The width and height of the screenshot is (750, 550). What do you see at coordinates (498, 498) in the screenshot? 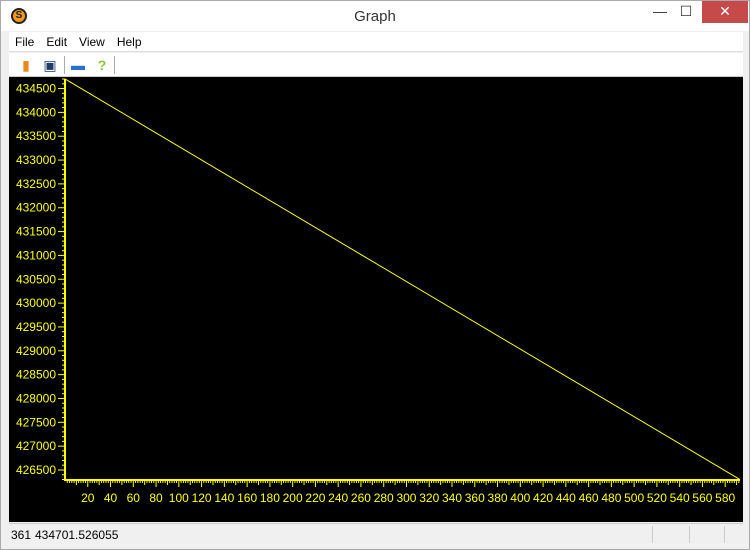
I see `x-tick-label: 380` at bounding box center [498, 498].